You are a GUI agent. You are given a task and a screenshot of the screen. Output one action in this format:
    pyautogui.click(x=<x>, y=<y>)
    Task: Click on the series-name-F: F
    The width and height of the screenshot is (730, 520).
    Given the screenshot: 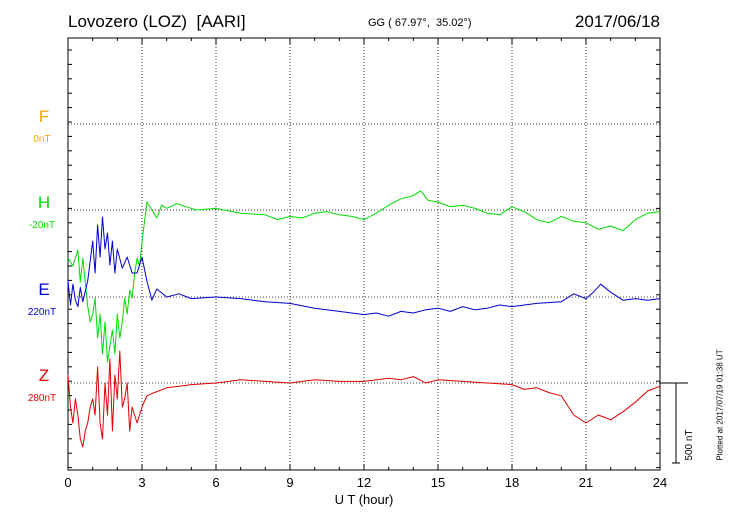 What is the action you would take?
    pyautogui.click(x=44, y=116)
    